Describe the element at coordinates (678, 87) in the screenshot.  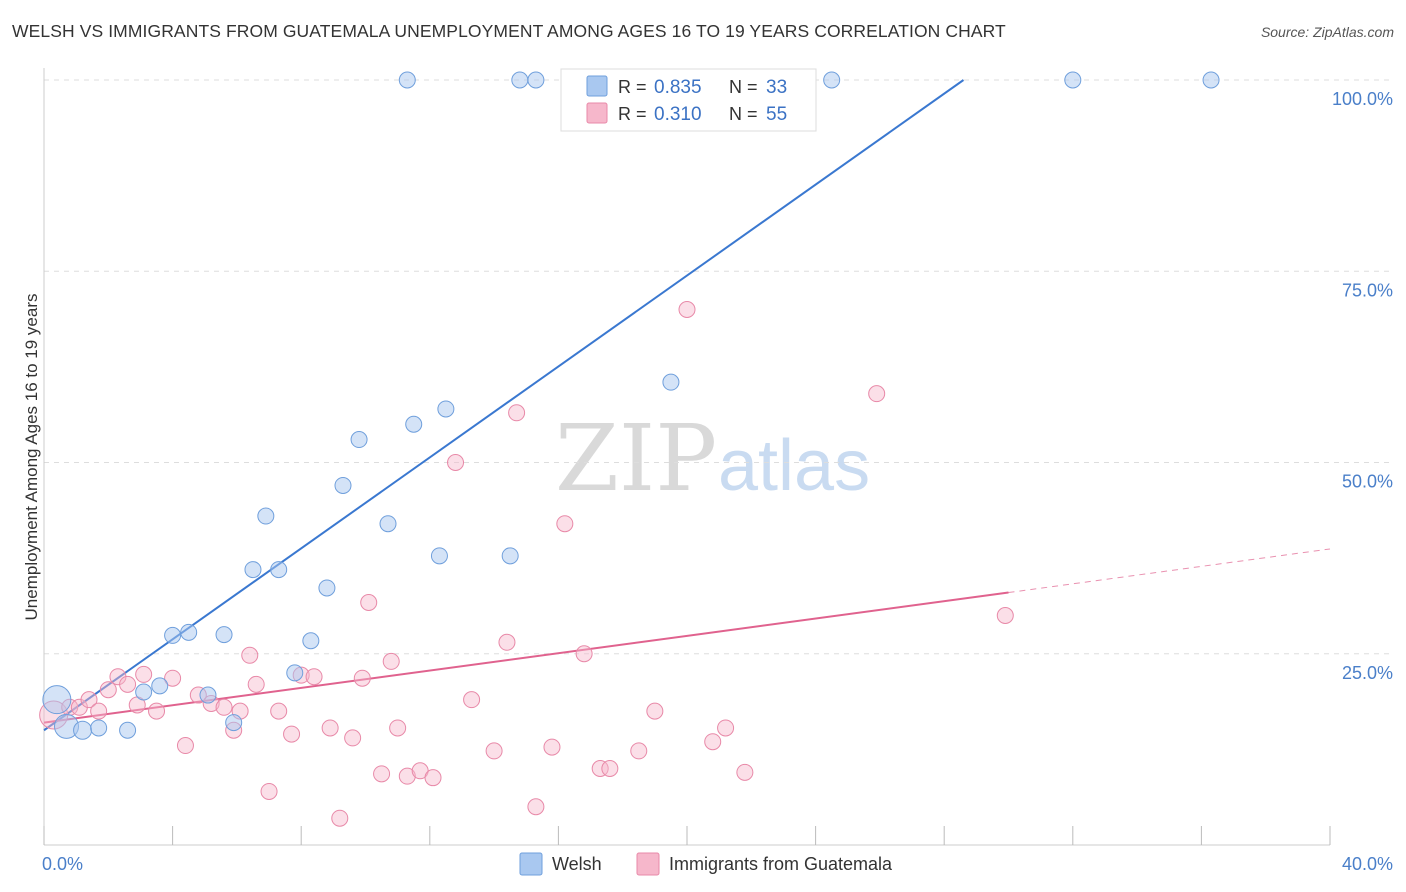
I see `legend-welsh-r-value: 0.835` at that location.